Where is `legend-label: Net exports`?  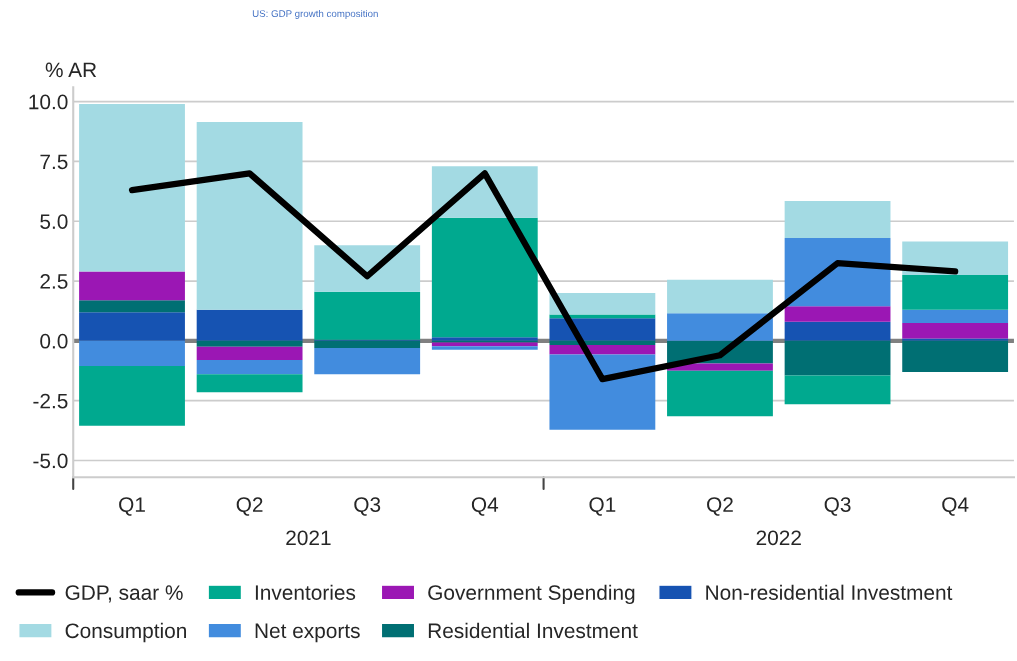
legend-label: Net exports is located at coordinates (307, 633).